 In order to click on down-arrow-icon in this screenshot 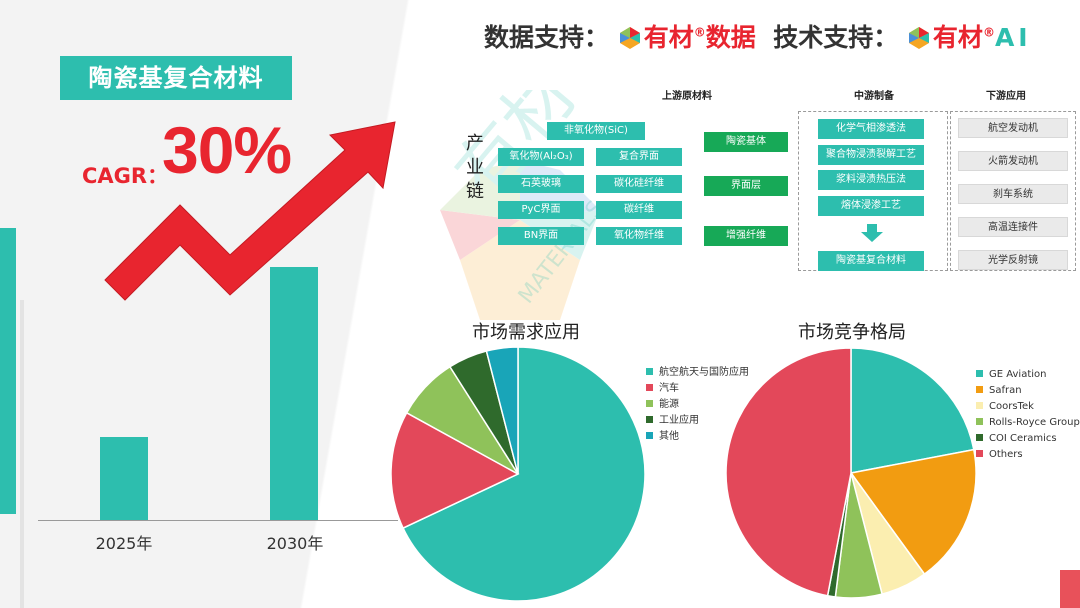, I will do `click(872, 233)`.